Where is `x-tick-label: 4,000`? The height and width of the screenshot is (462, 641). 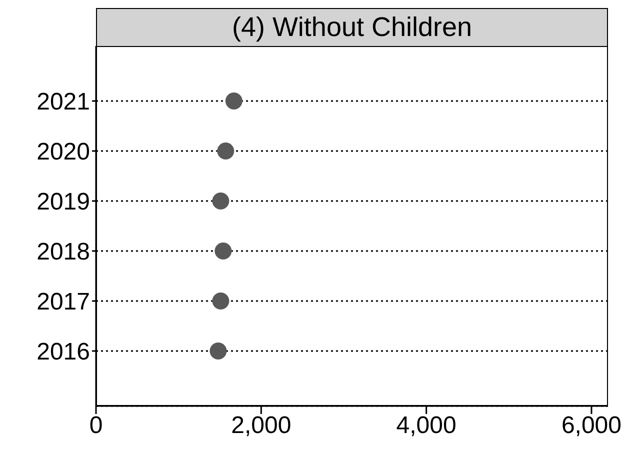 x-tick-label: 4,000 is located at coordinates (426, 426).